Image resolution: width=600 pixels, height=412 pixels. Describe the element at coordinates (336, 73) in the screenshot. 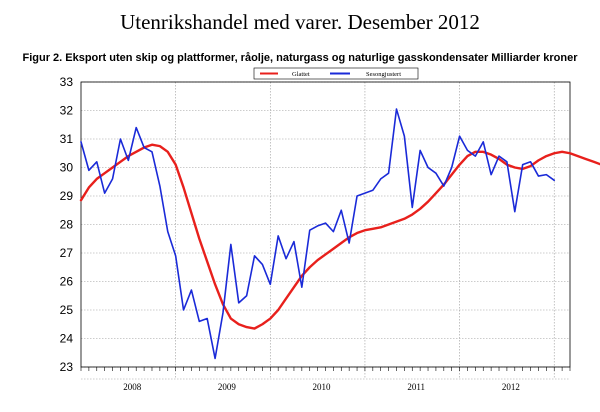

I see `legend: Glattet Sesongjustert` at that location.